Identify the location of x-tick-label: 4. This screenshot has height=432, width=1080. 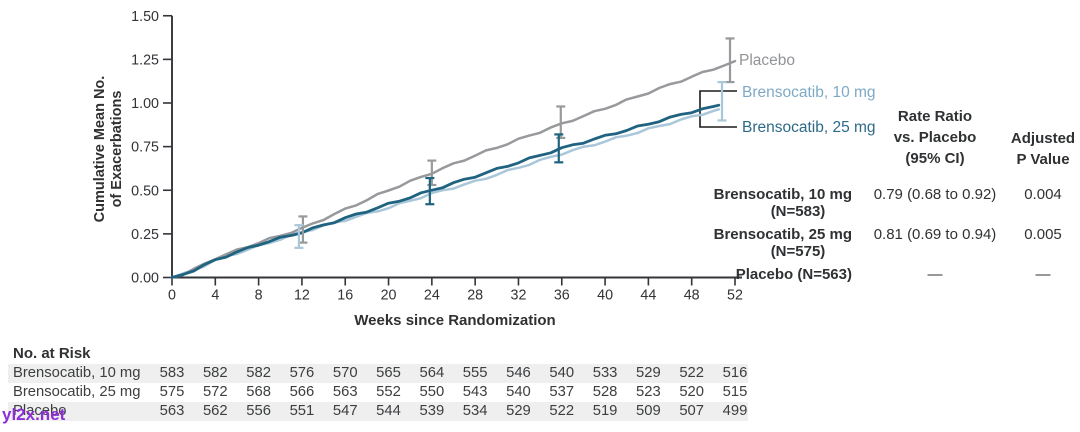
(215, 296).